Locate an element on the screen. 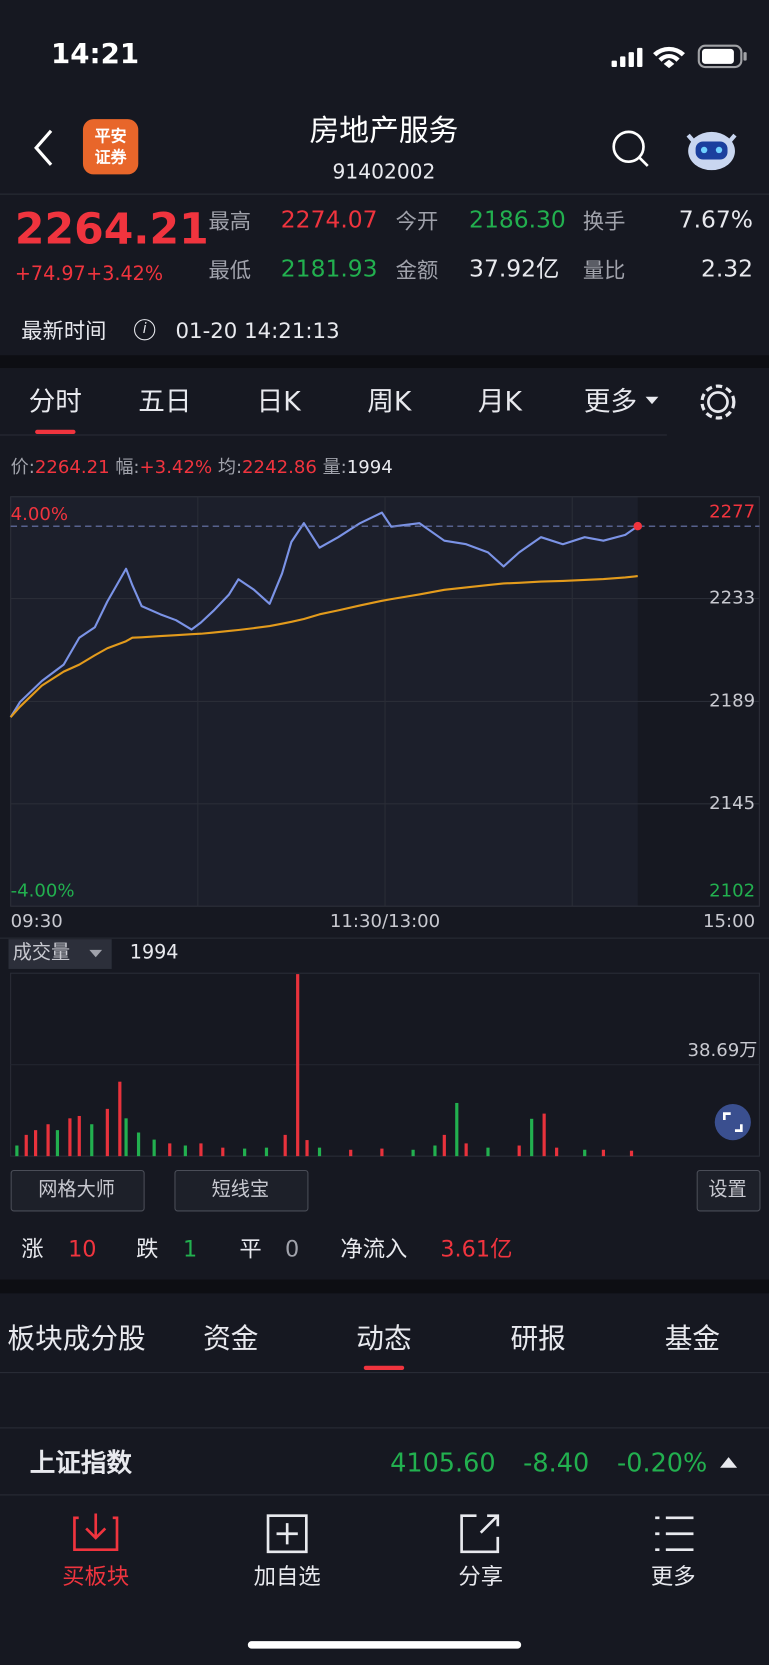 The height and width of the screenshot is (1665, 769). home-indicator is located at coordinates (384, 1645).